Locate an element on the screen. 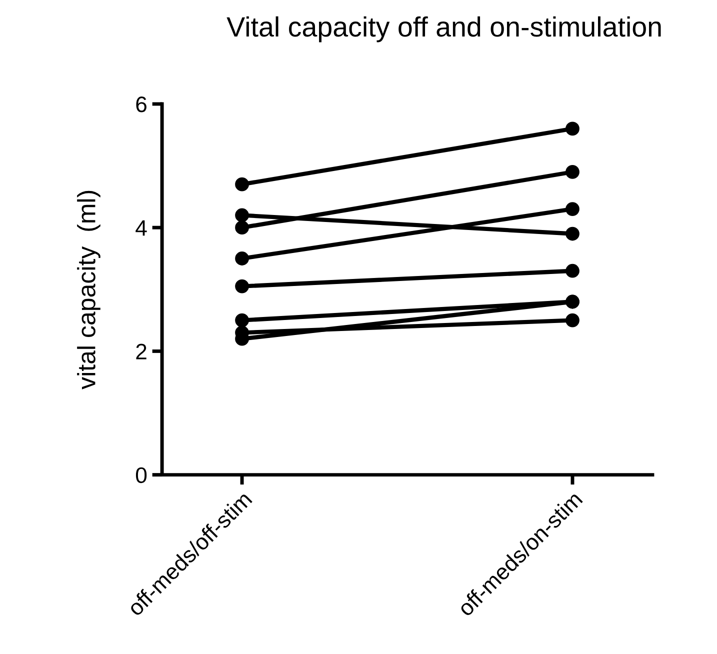  y-axis-title: vital capacity (ml) is located at coordinates (88, 290).